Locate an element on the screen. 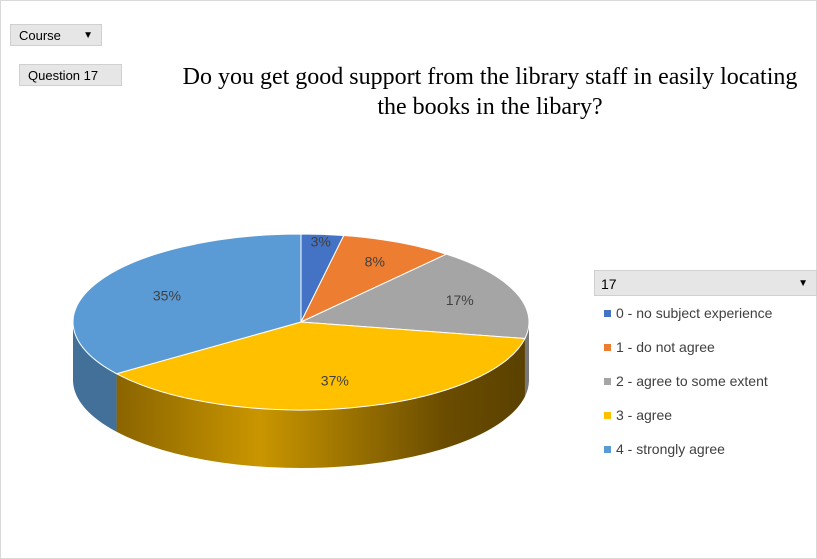 The height and width of the screenshot is (559, 817). legend-item-2: 2 - agree to some extent is located at coordinates (704, 381).